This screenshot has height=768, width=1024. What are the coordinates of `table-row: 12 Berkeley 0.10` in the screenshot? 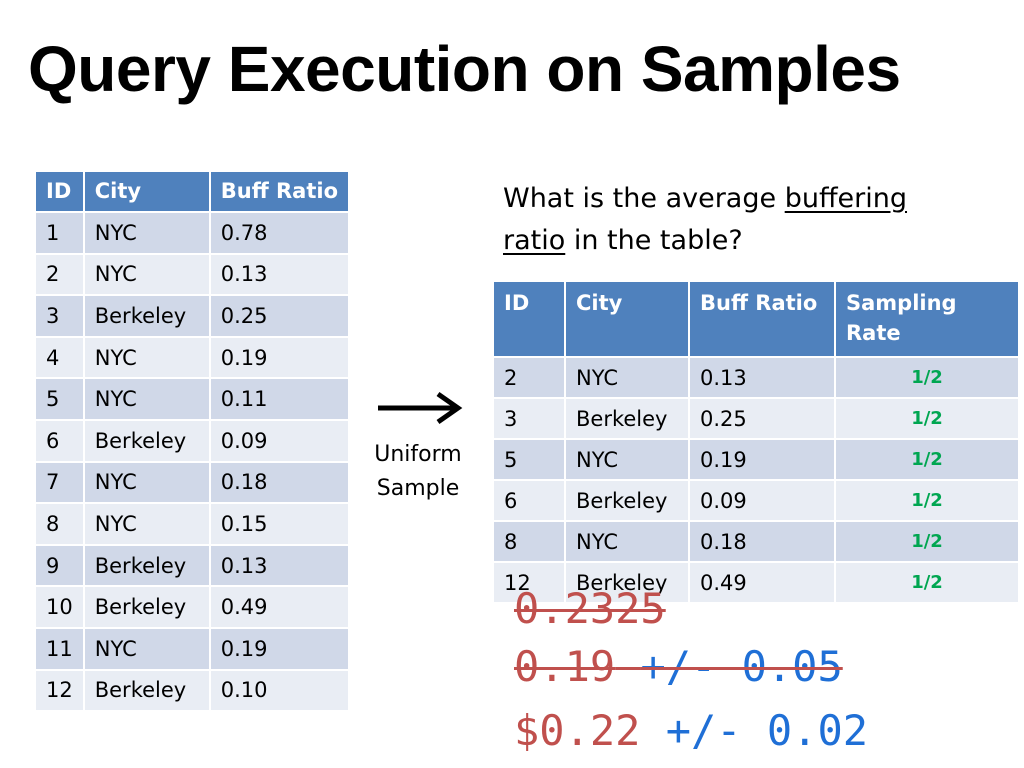 It's located at (192, 690).